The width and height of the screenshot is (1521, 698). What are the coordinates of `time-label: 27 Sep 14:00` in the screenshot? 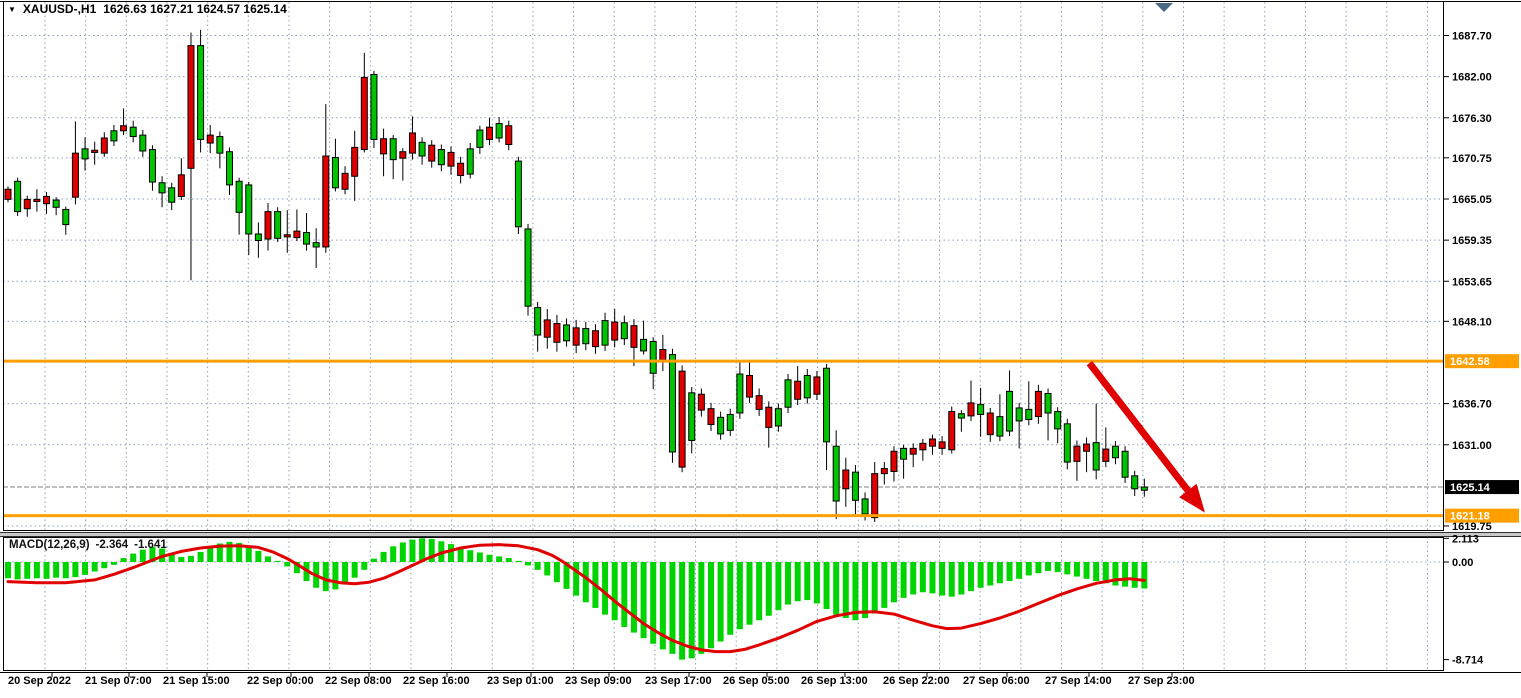 It's located at (1078, 681).